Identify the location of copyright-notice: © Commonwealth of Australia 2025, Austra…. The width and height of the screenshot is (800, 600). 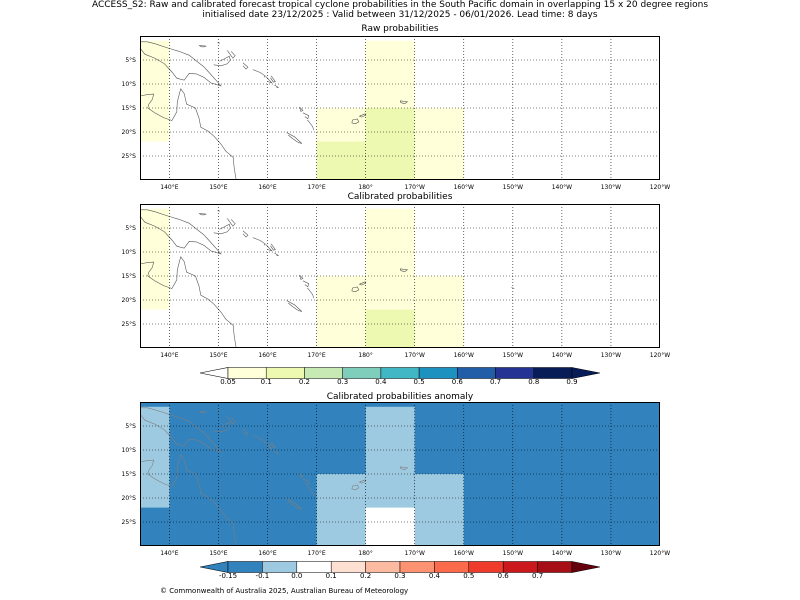
(284, 591).